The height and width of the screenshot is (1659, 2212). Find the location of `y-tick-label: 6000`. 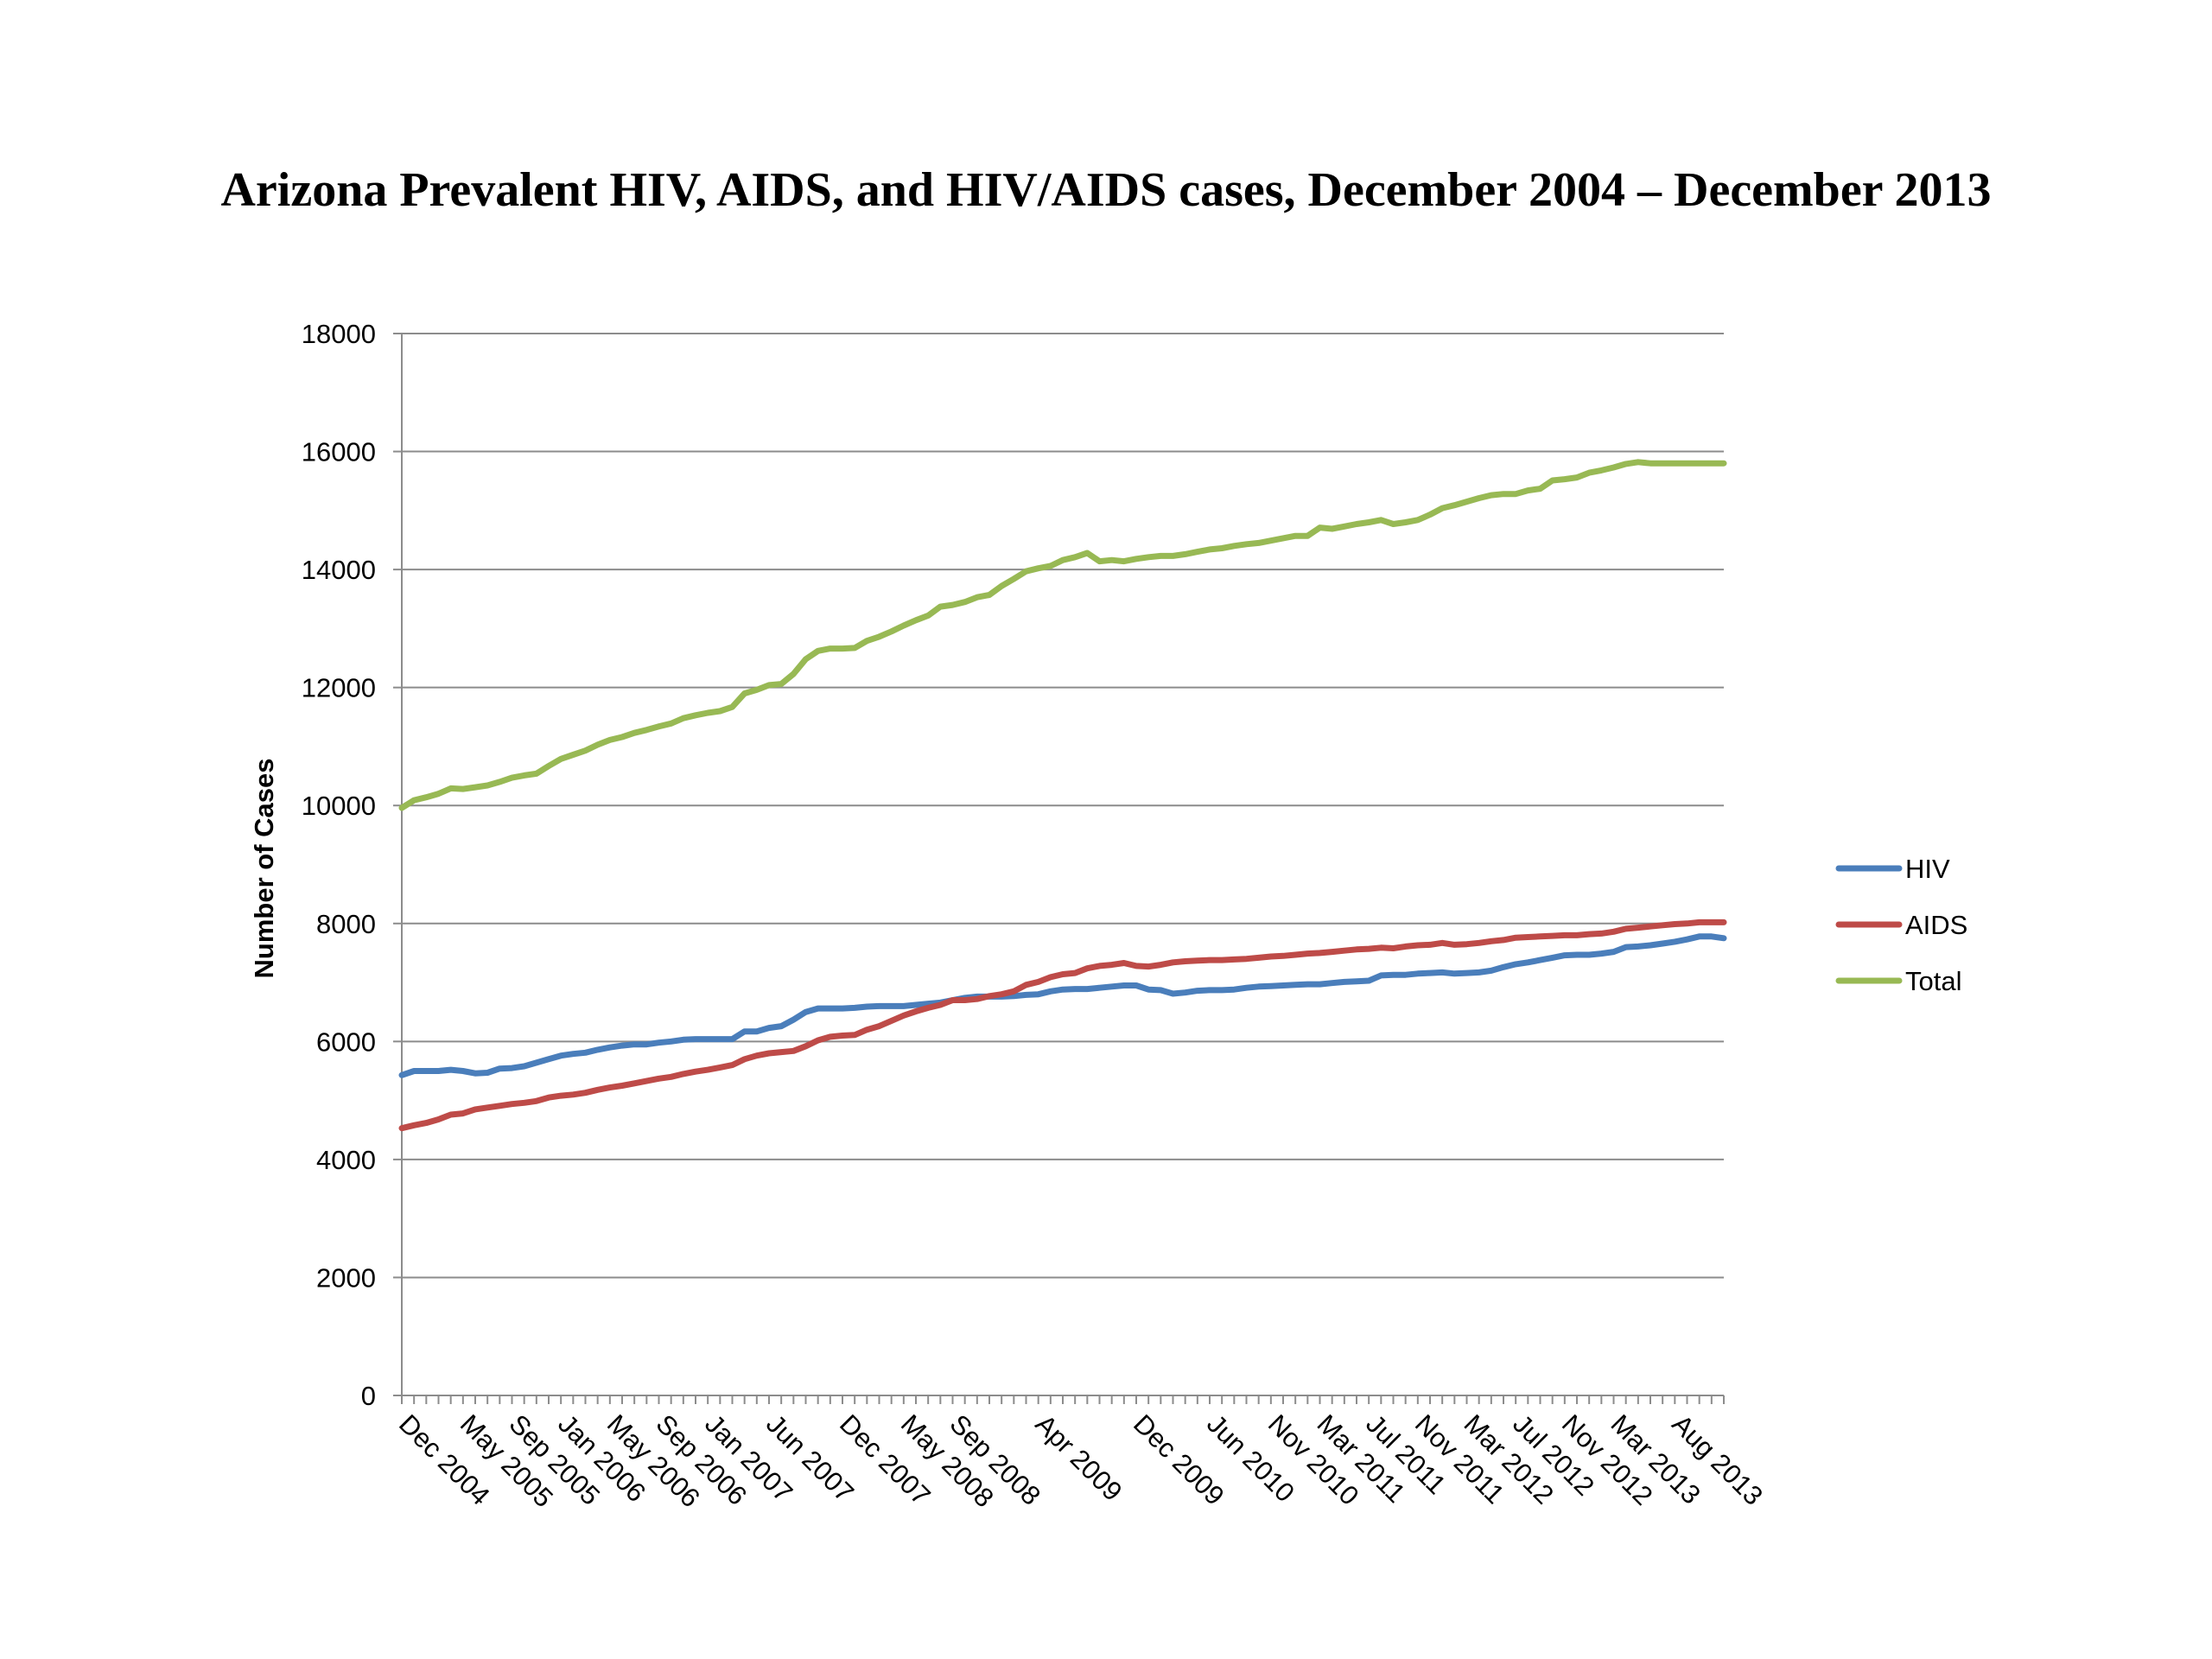

y-tick-label: 6000 is located at coordinates (346, 1042).